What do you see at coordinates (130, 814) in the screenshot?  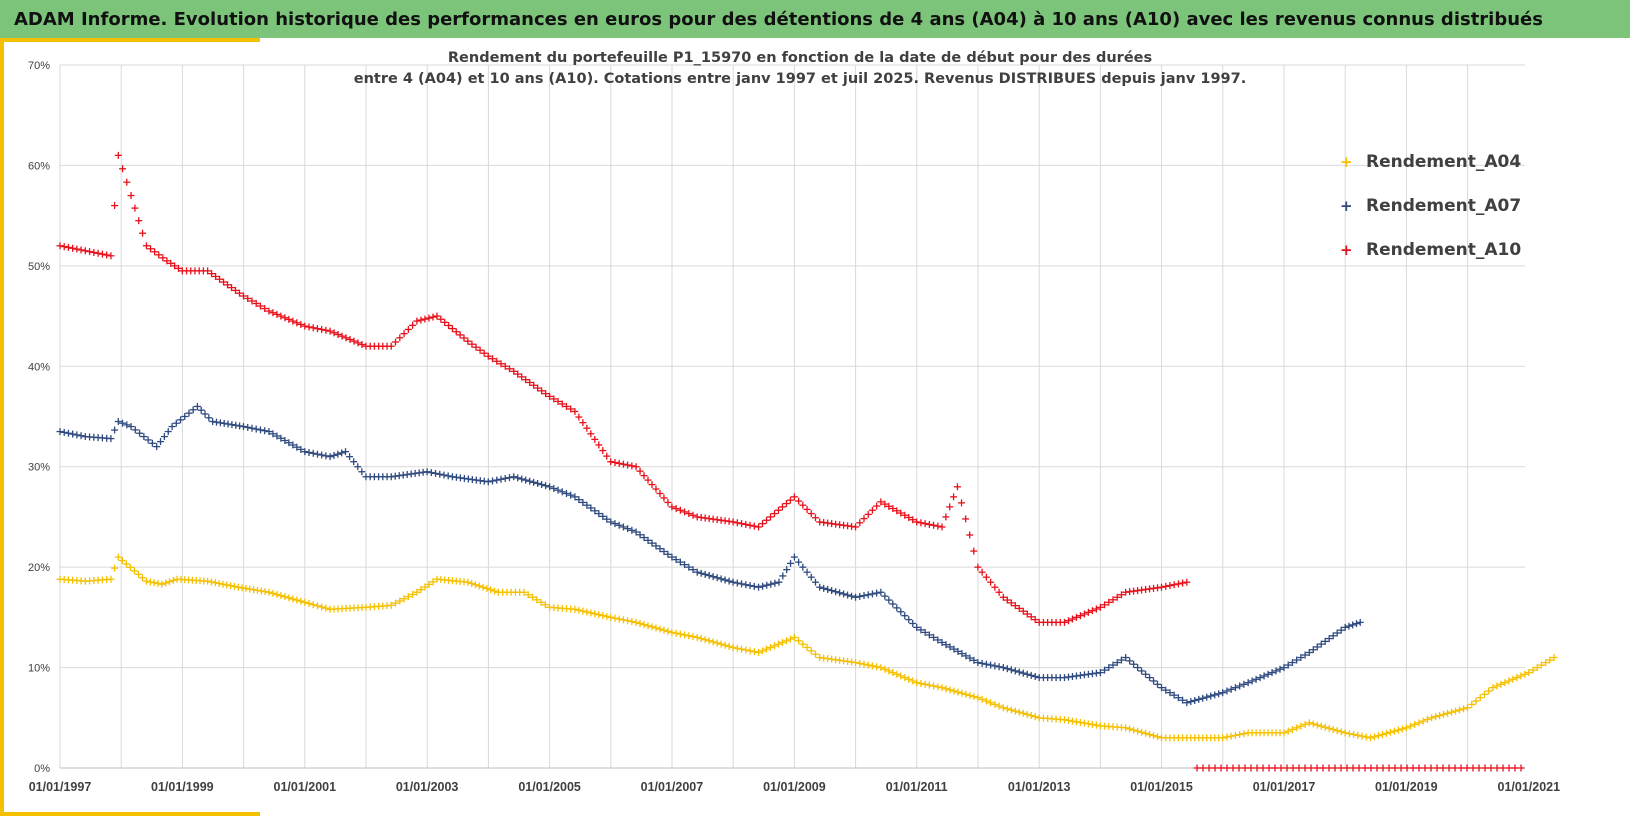 I see `accent-bar-bottom` at bounding box center [130, 814].